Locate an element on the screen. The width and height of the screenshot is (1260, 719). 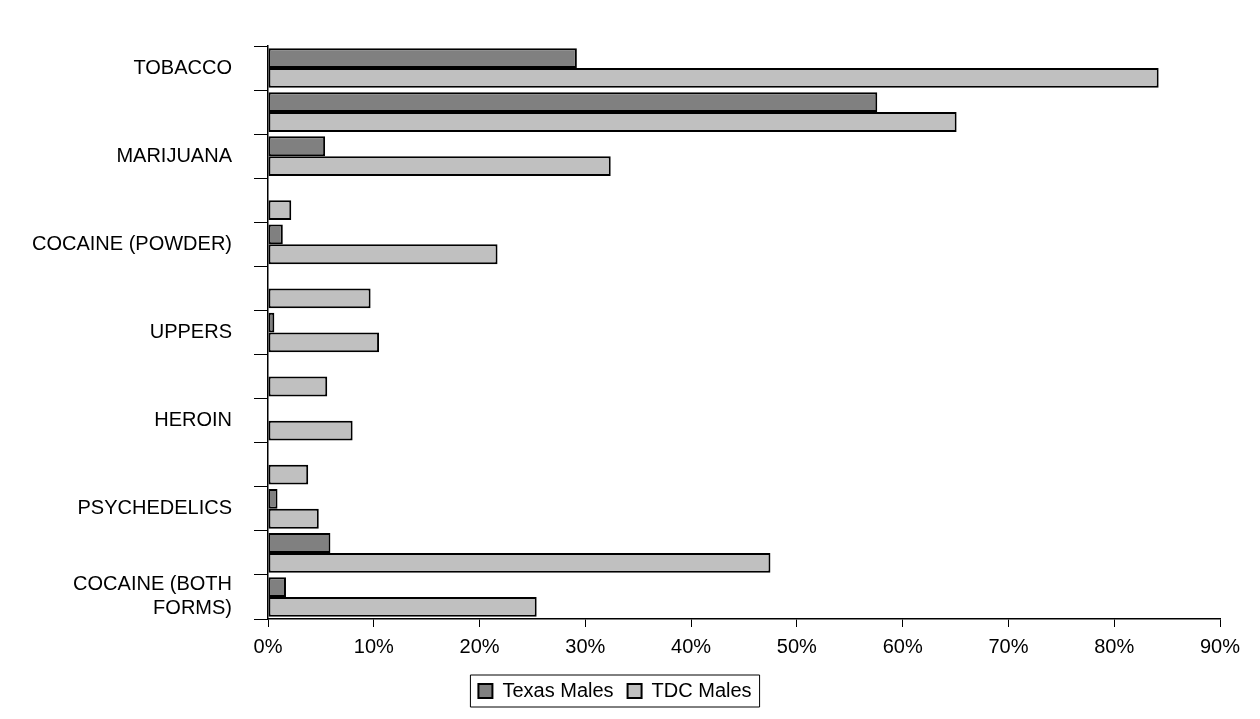
y-tick-label: COCAINE (BOTH FORMS) is located at coordinates (152, 595).